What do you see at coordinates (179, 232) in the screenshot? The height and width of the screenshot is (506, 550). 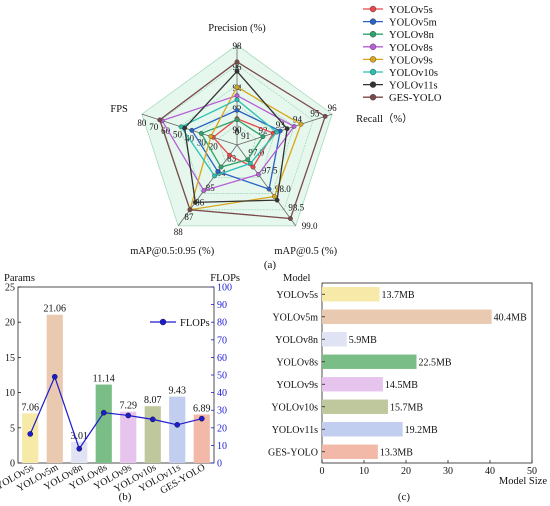 I see `radar-tick-label: 88` at bounding box center [179, 232].